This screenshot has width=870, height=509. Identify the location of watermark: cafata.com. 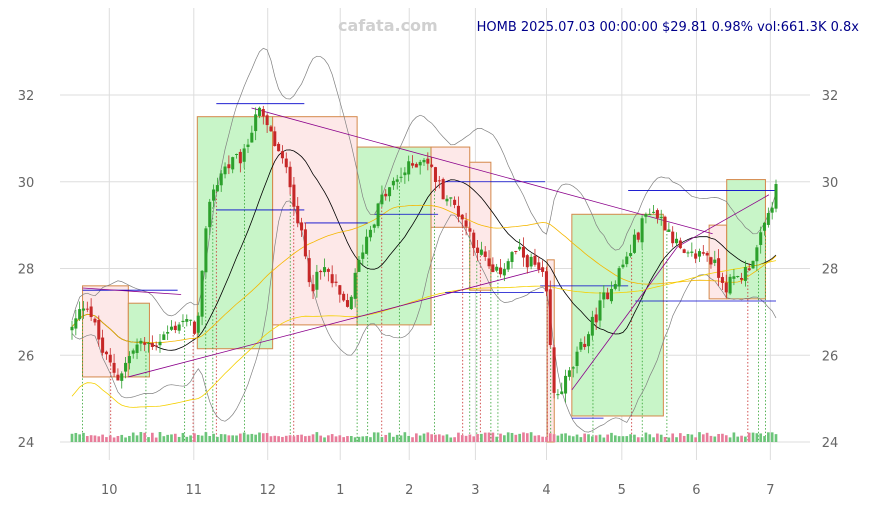
(388, 25).